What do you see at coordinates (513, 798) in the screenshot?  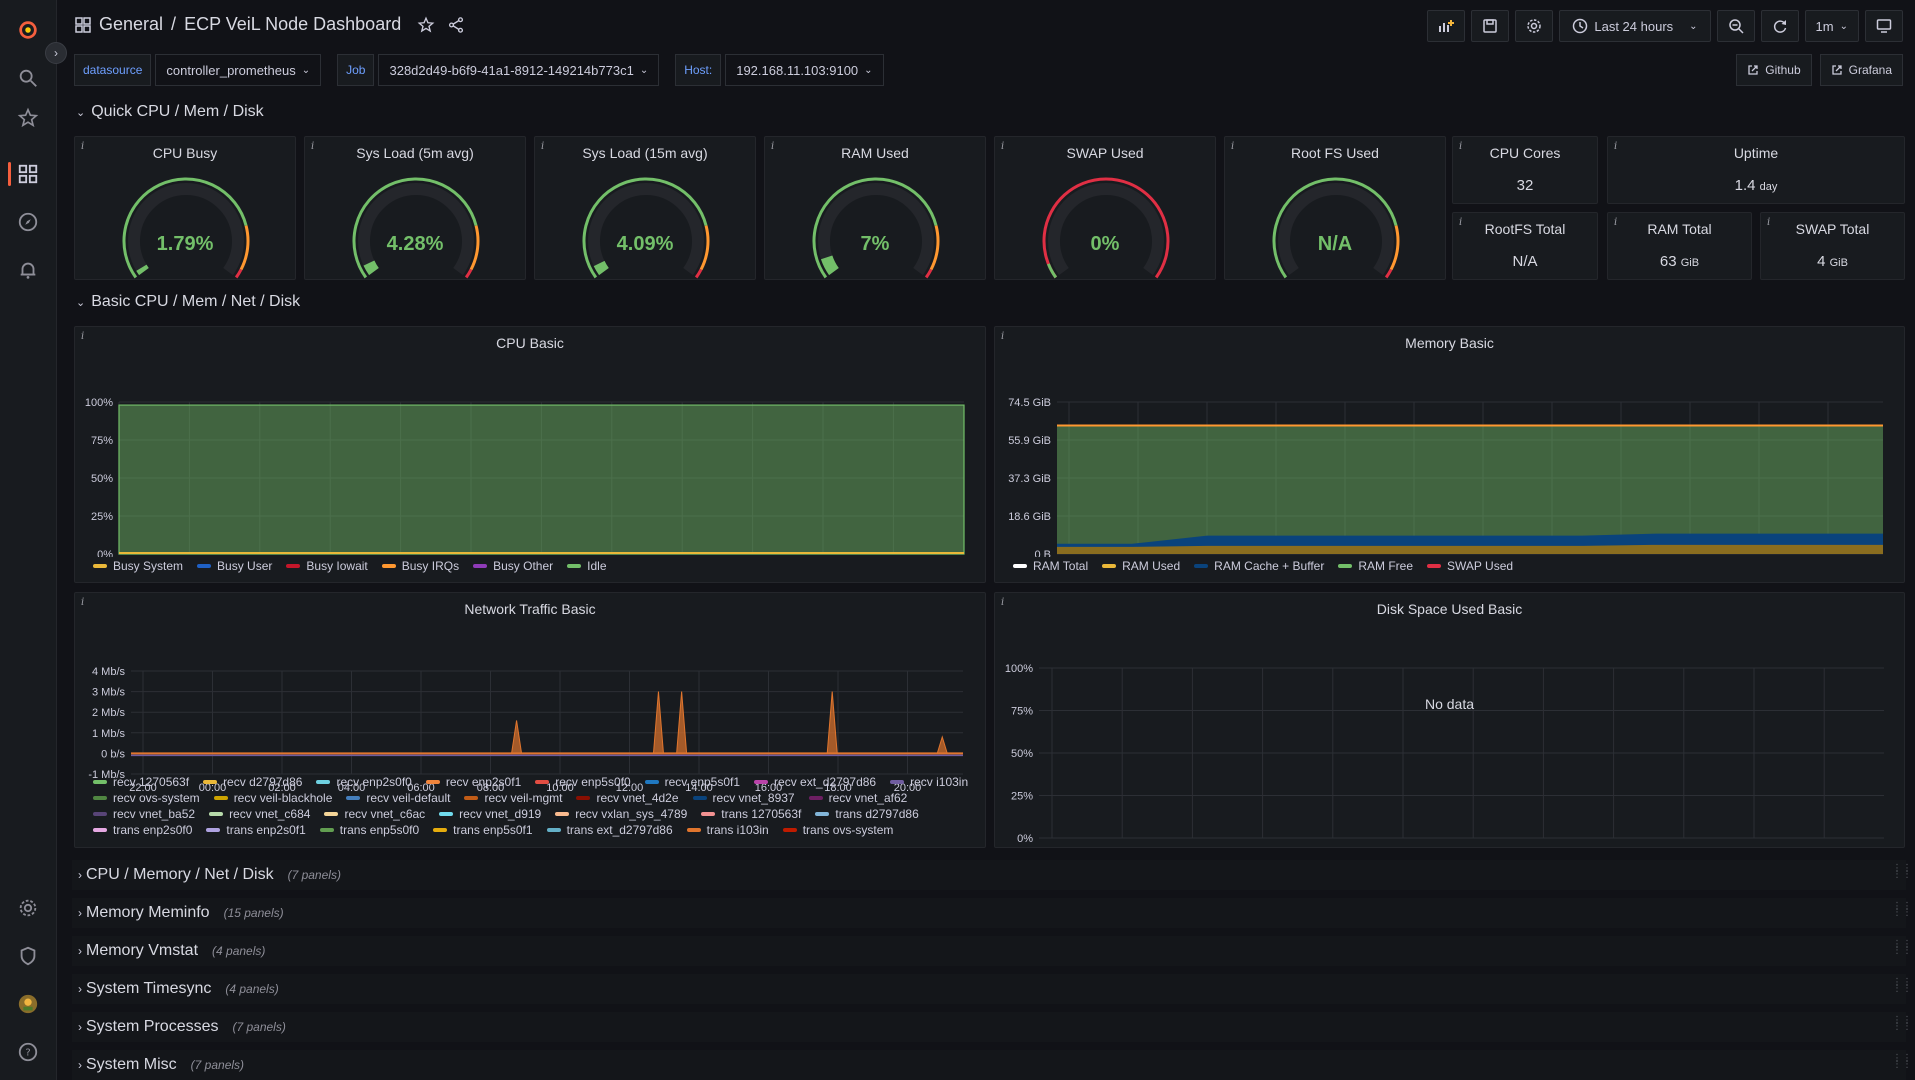 I see `legend-item: recv veil-mgmt` at bounding box center [513, 798].